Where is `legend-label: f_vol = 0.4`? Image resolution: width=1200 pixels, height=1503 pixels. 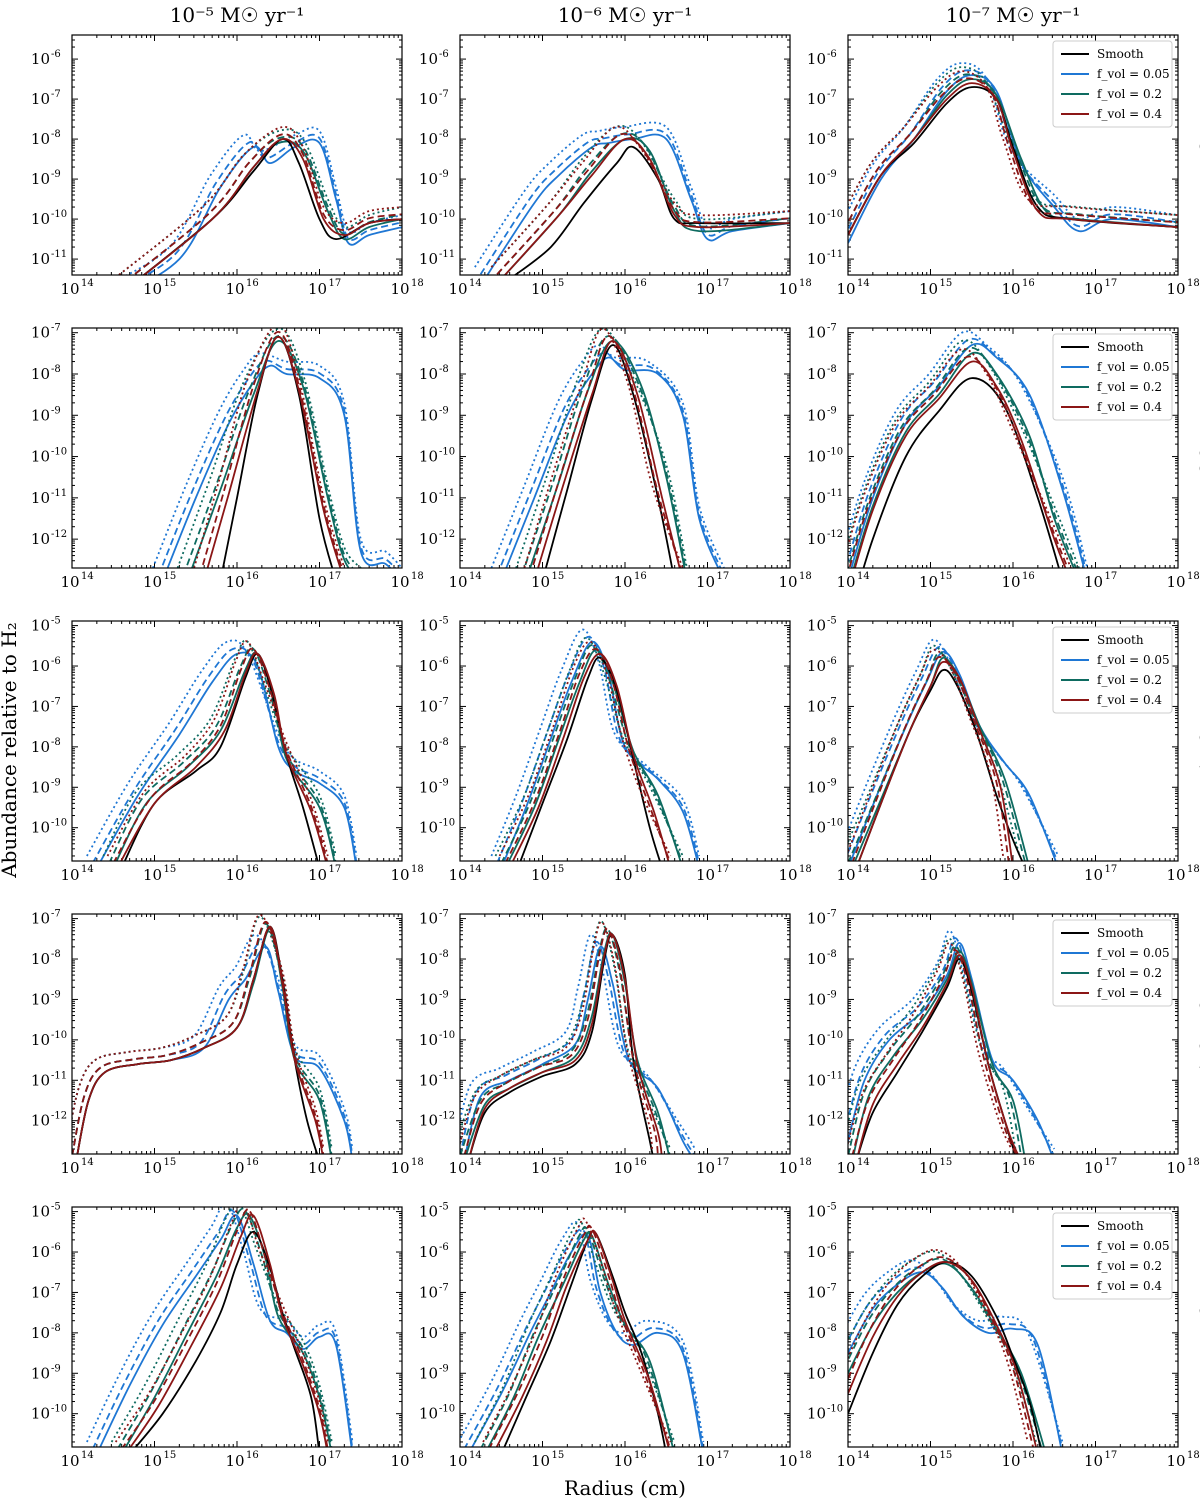 legend-label: f_vol = 0.4 is located at coordinates (1129, 114).